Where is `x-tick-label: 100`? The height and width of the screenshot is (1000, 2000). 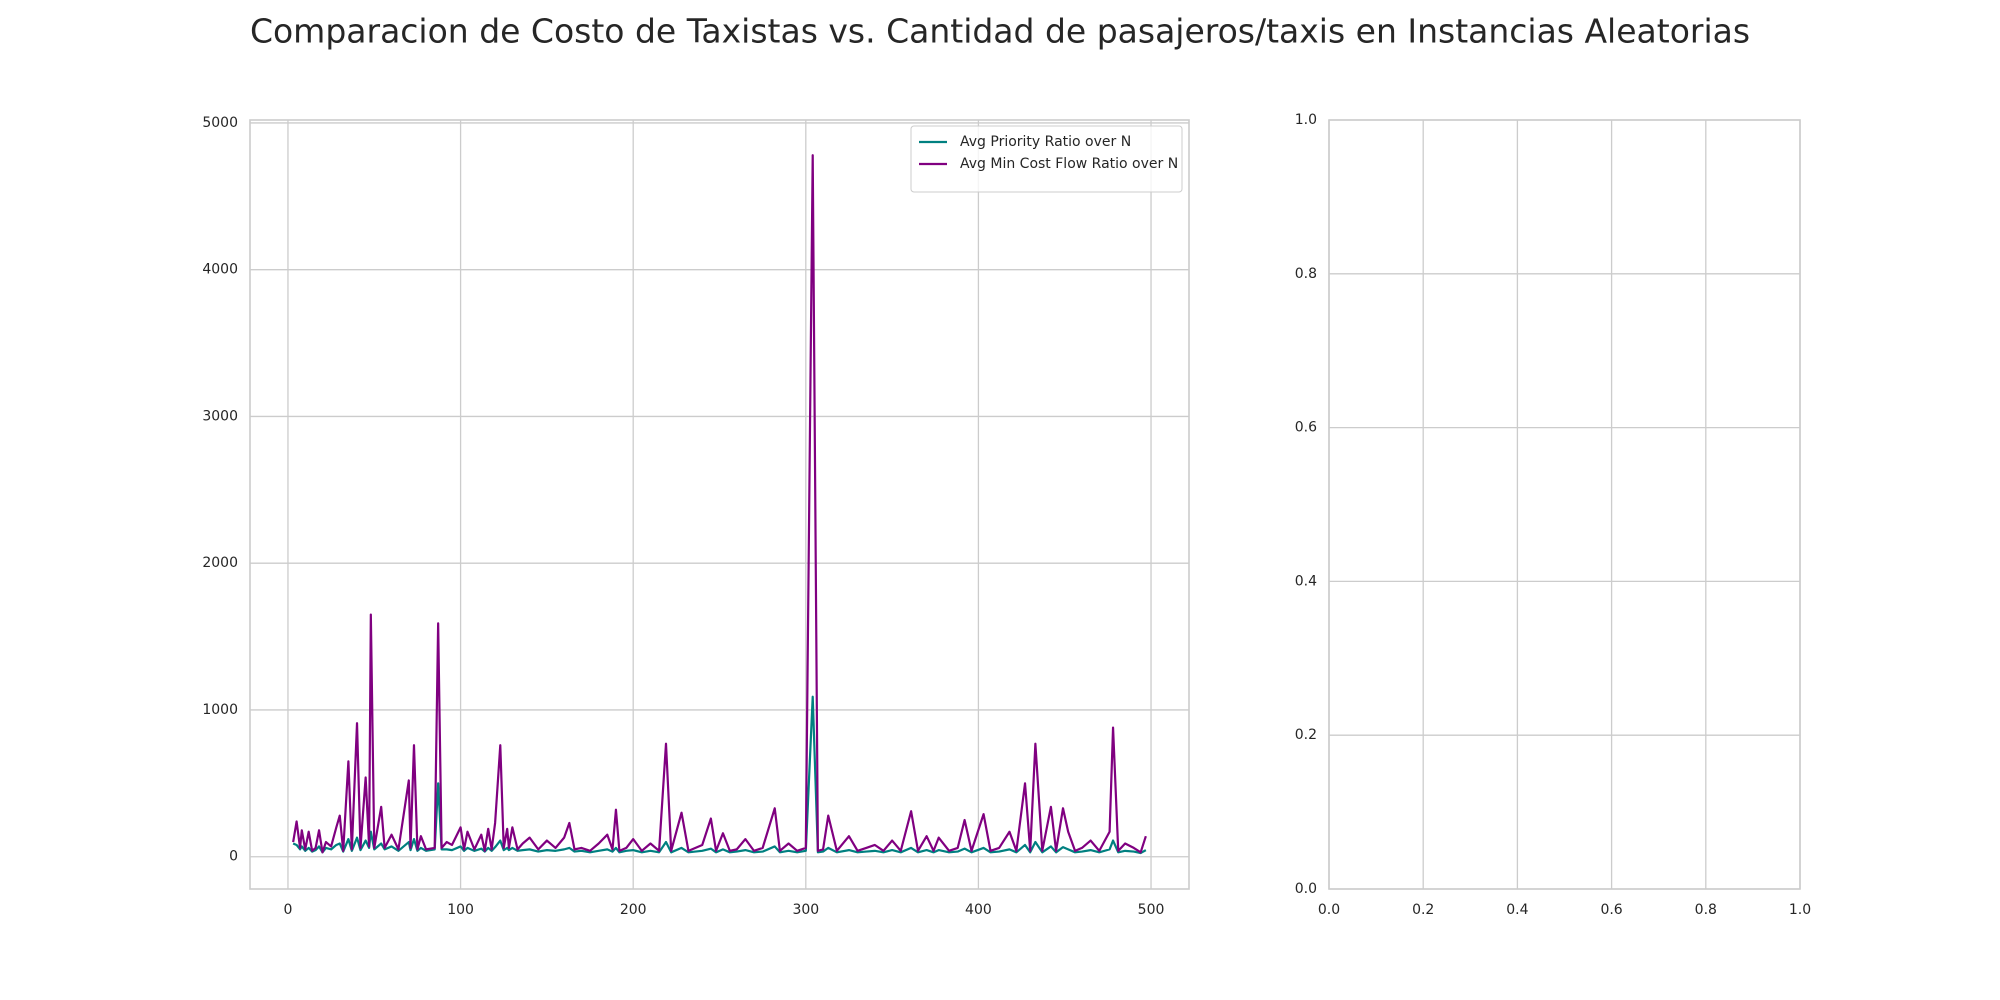
x-tick-label: 100 is located at coordinates (460, 910).